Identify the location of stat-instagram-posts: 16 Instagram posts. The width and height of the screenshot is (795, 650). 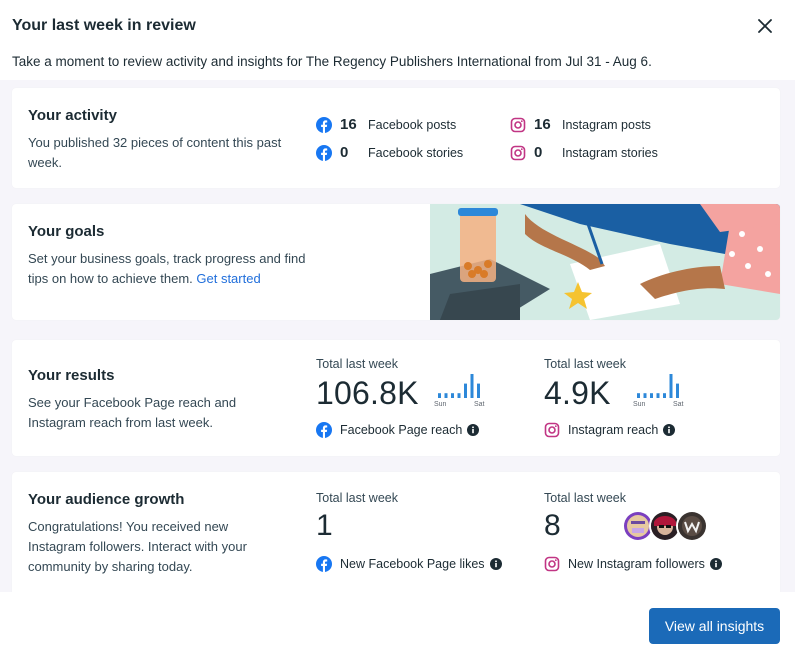
(580, 124).